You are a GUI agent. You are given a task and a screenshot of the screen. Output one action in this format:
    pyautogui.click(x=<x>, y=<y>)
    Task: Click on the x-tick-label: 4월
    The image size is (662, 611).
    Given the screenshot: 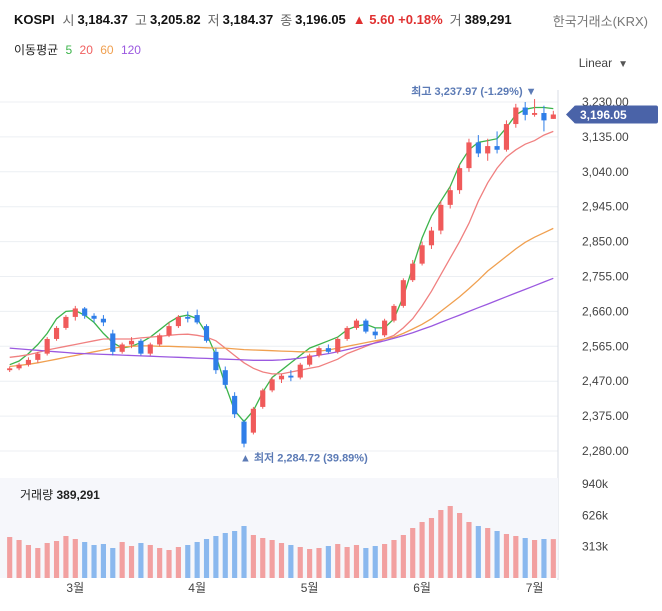 What is the action you would take?
    pyautogui.click(x=197, y=588)
    